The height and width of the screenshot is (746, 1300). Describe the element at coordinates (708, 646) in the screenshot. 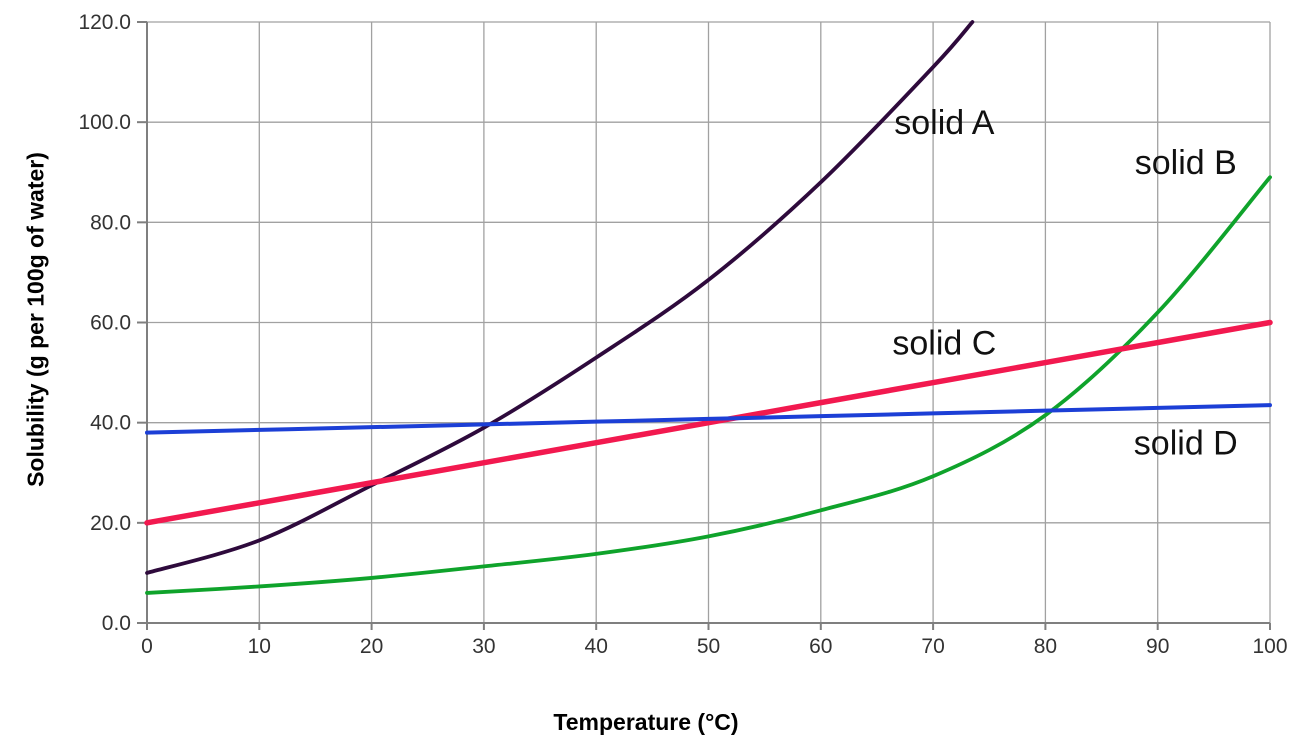

I see `x-tick-label-50: 50` at that location.